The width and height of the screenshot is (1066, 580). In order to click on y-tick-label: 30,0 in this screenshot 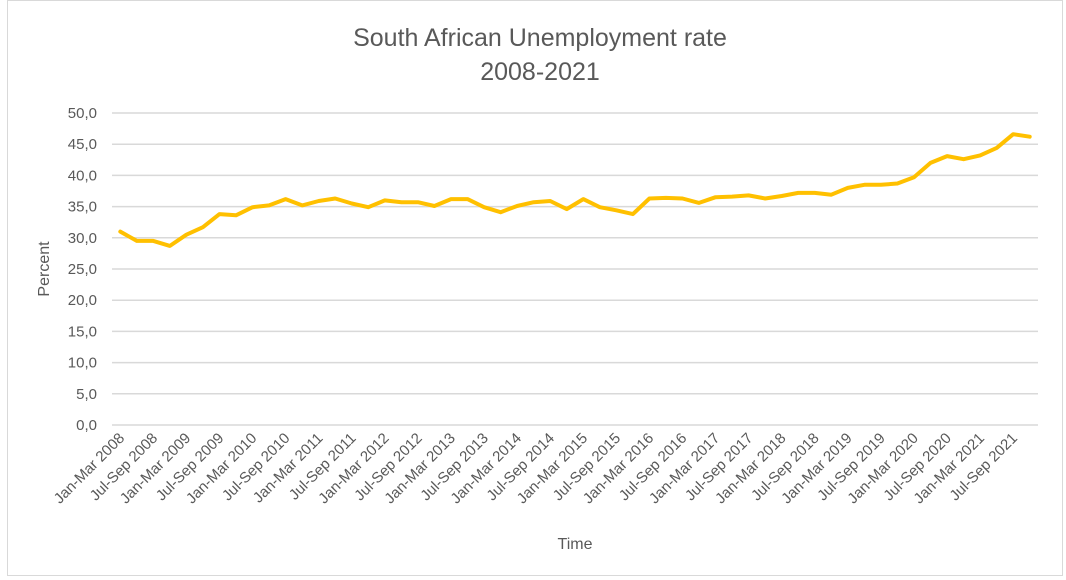, I will do `click(82, 238)`.